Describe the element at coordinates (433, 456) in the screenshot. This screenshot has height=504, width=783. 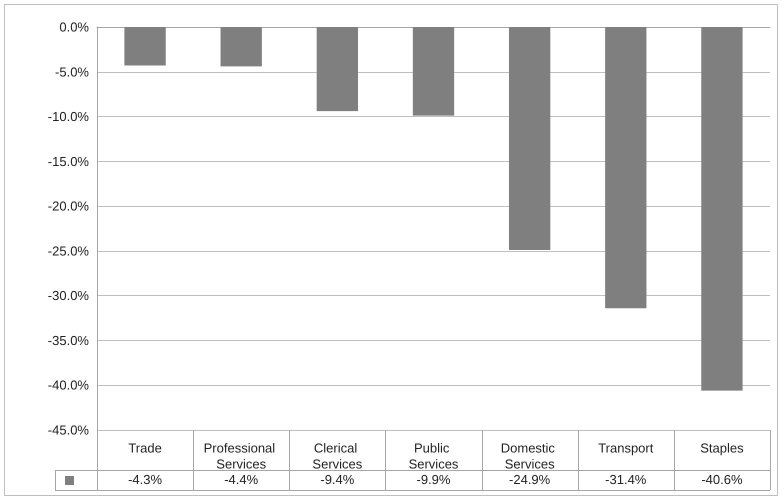
I see `x-tick-label: Public Services` at that location.